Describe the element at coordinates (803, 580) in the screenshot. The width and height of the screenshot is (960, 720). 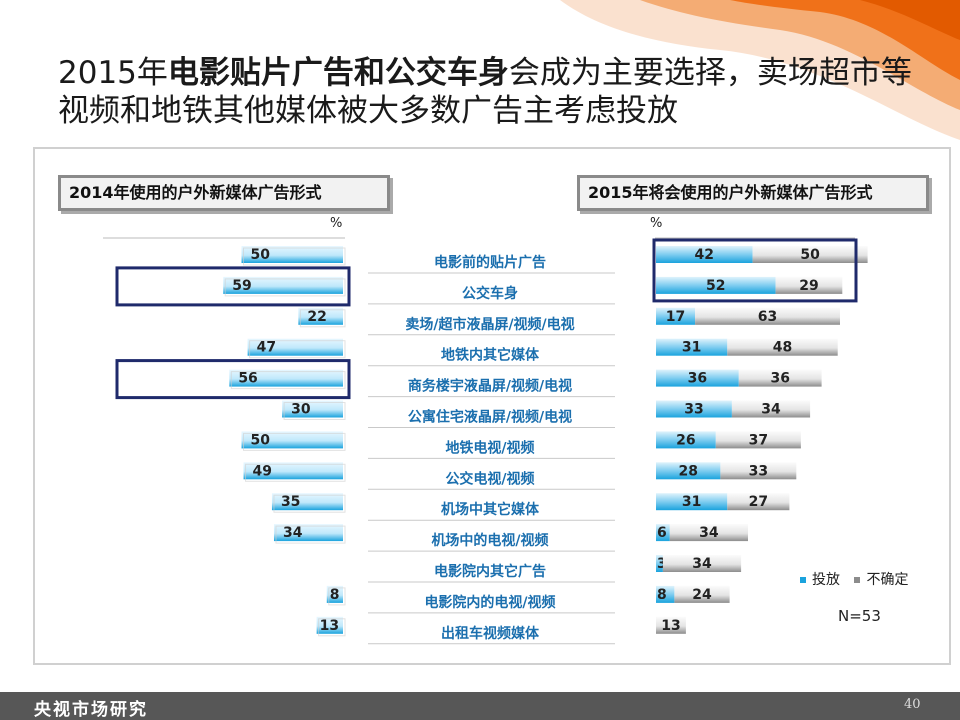
I see `legend-invest-swatch` at that location.